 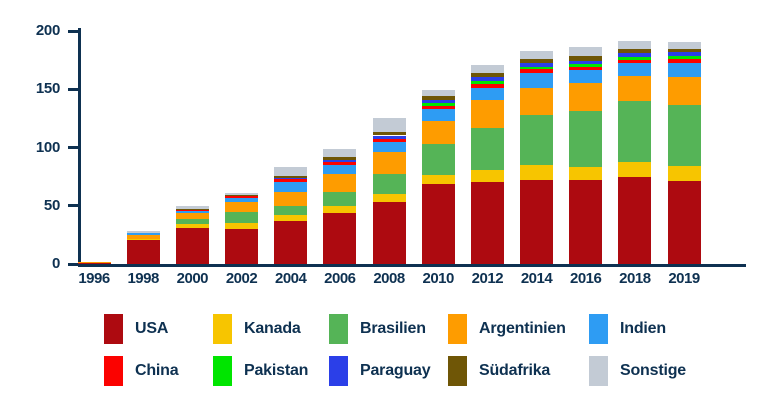 What do you see at coordinates (635, 278) in the screenshot?
I see `x-axis-label: 2018` at bounding box center [635, 278].